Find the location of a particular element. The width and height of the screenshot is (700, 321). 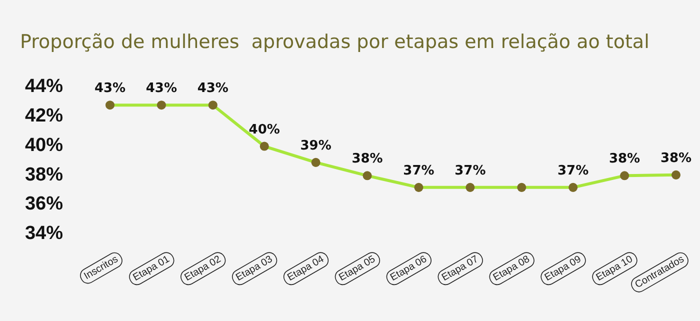

data-label: 39% is located at coordinates (316, 146).